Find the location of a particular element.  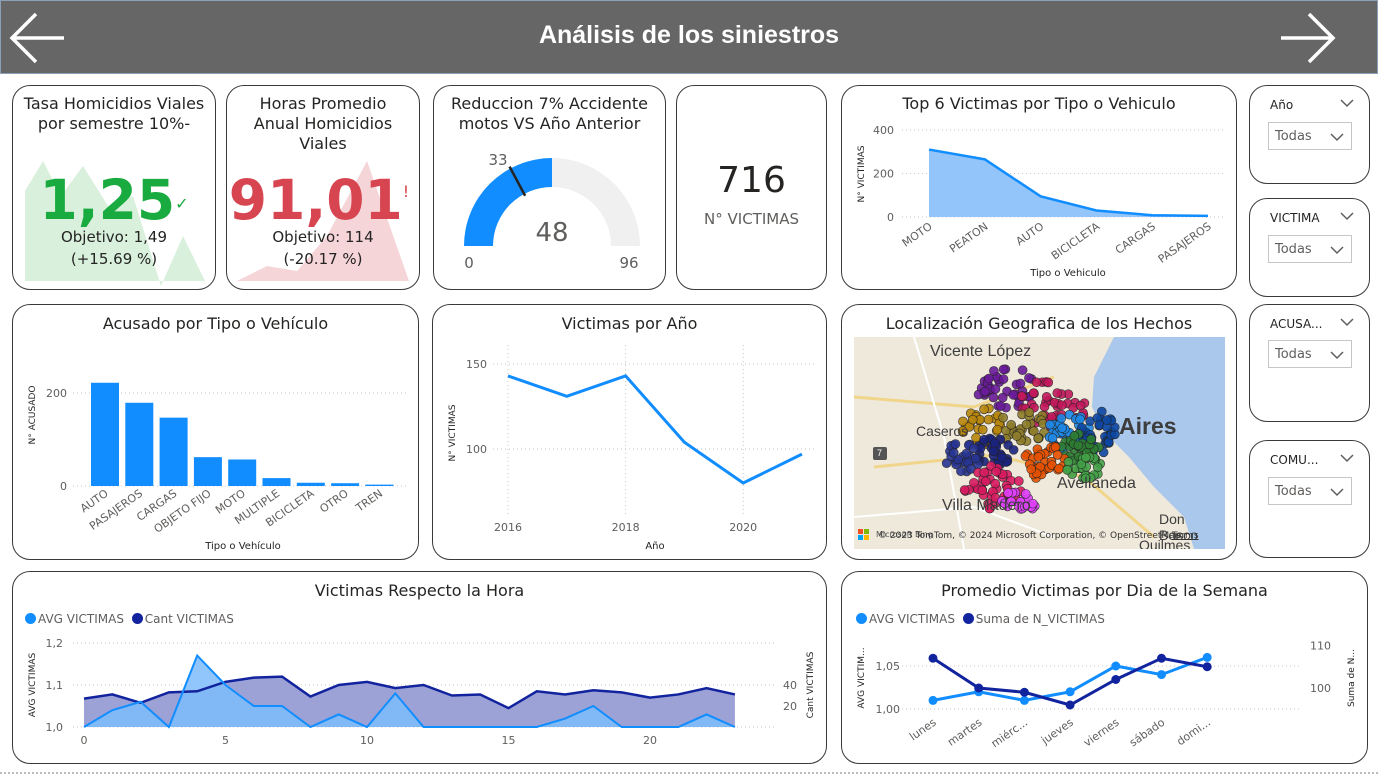

gauge-chart: 48 33 0 96 is located at coordinates (552, 211).